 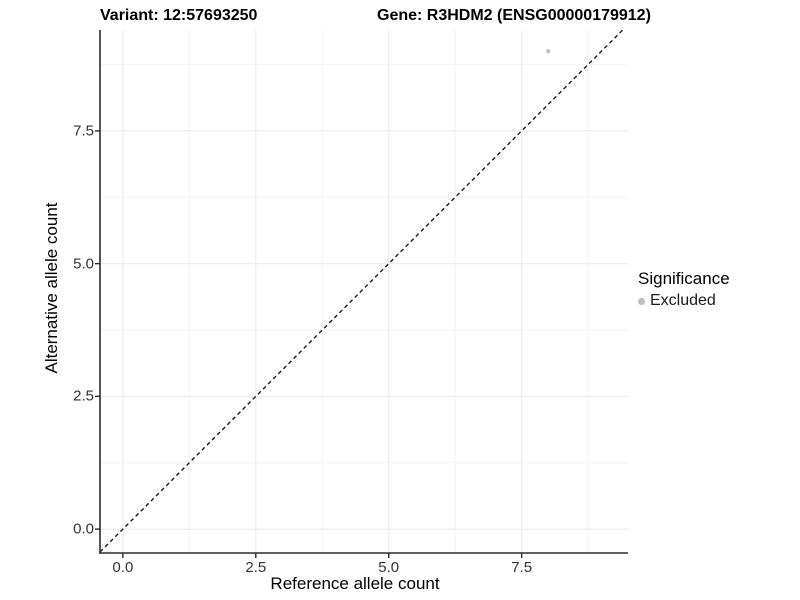 I want to click on x-tick-label: 0.0, so click(x=123, y=567).